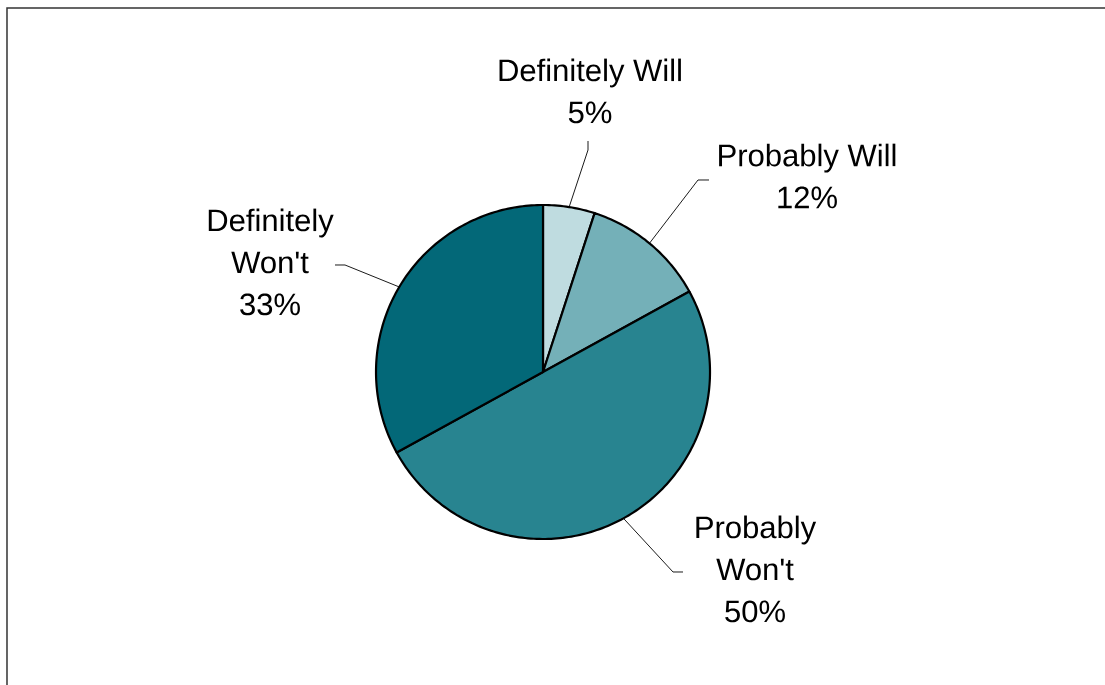 Image resolution: width=1105 pixels, height=685 pixels. I want to click on slice-label: Definitely Will, so click(590, 73).